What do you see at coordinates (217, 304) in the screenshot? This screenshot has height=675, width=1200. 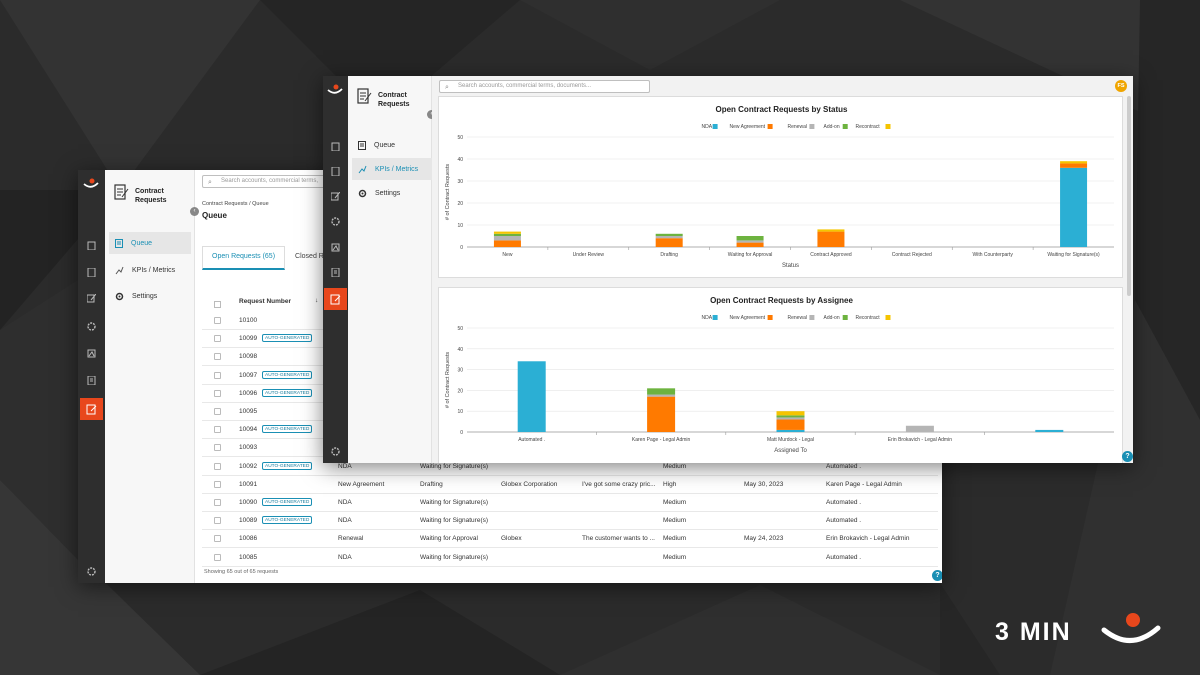 I see `select-all-checkbox` at bounding box center [217, 304].